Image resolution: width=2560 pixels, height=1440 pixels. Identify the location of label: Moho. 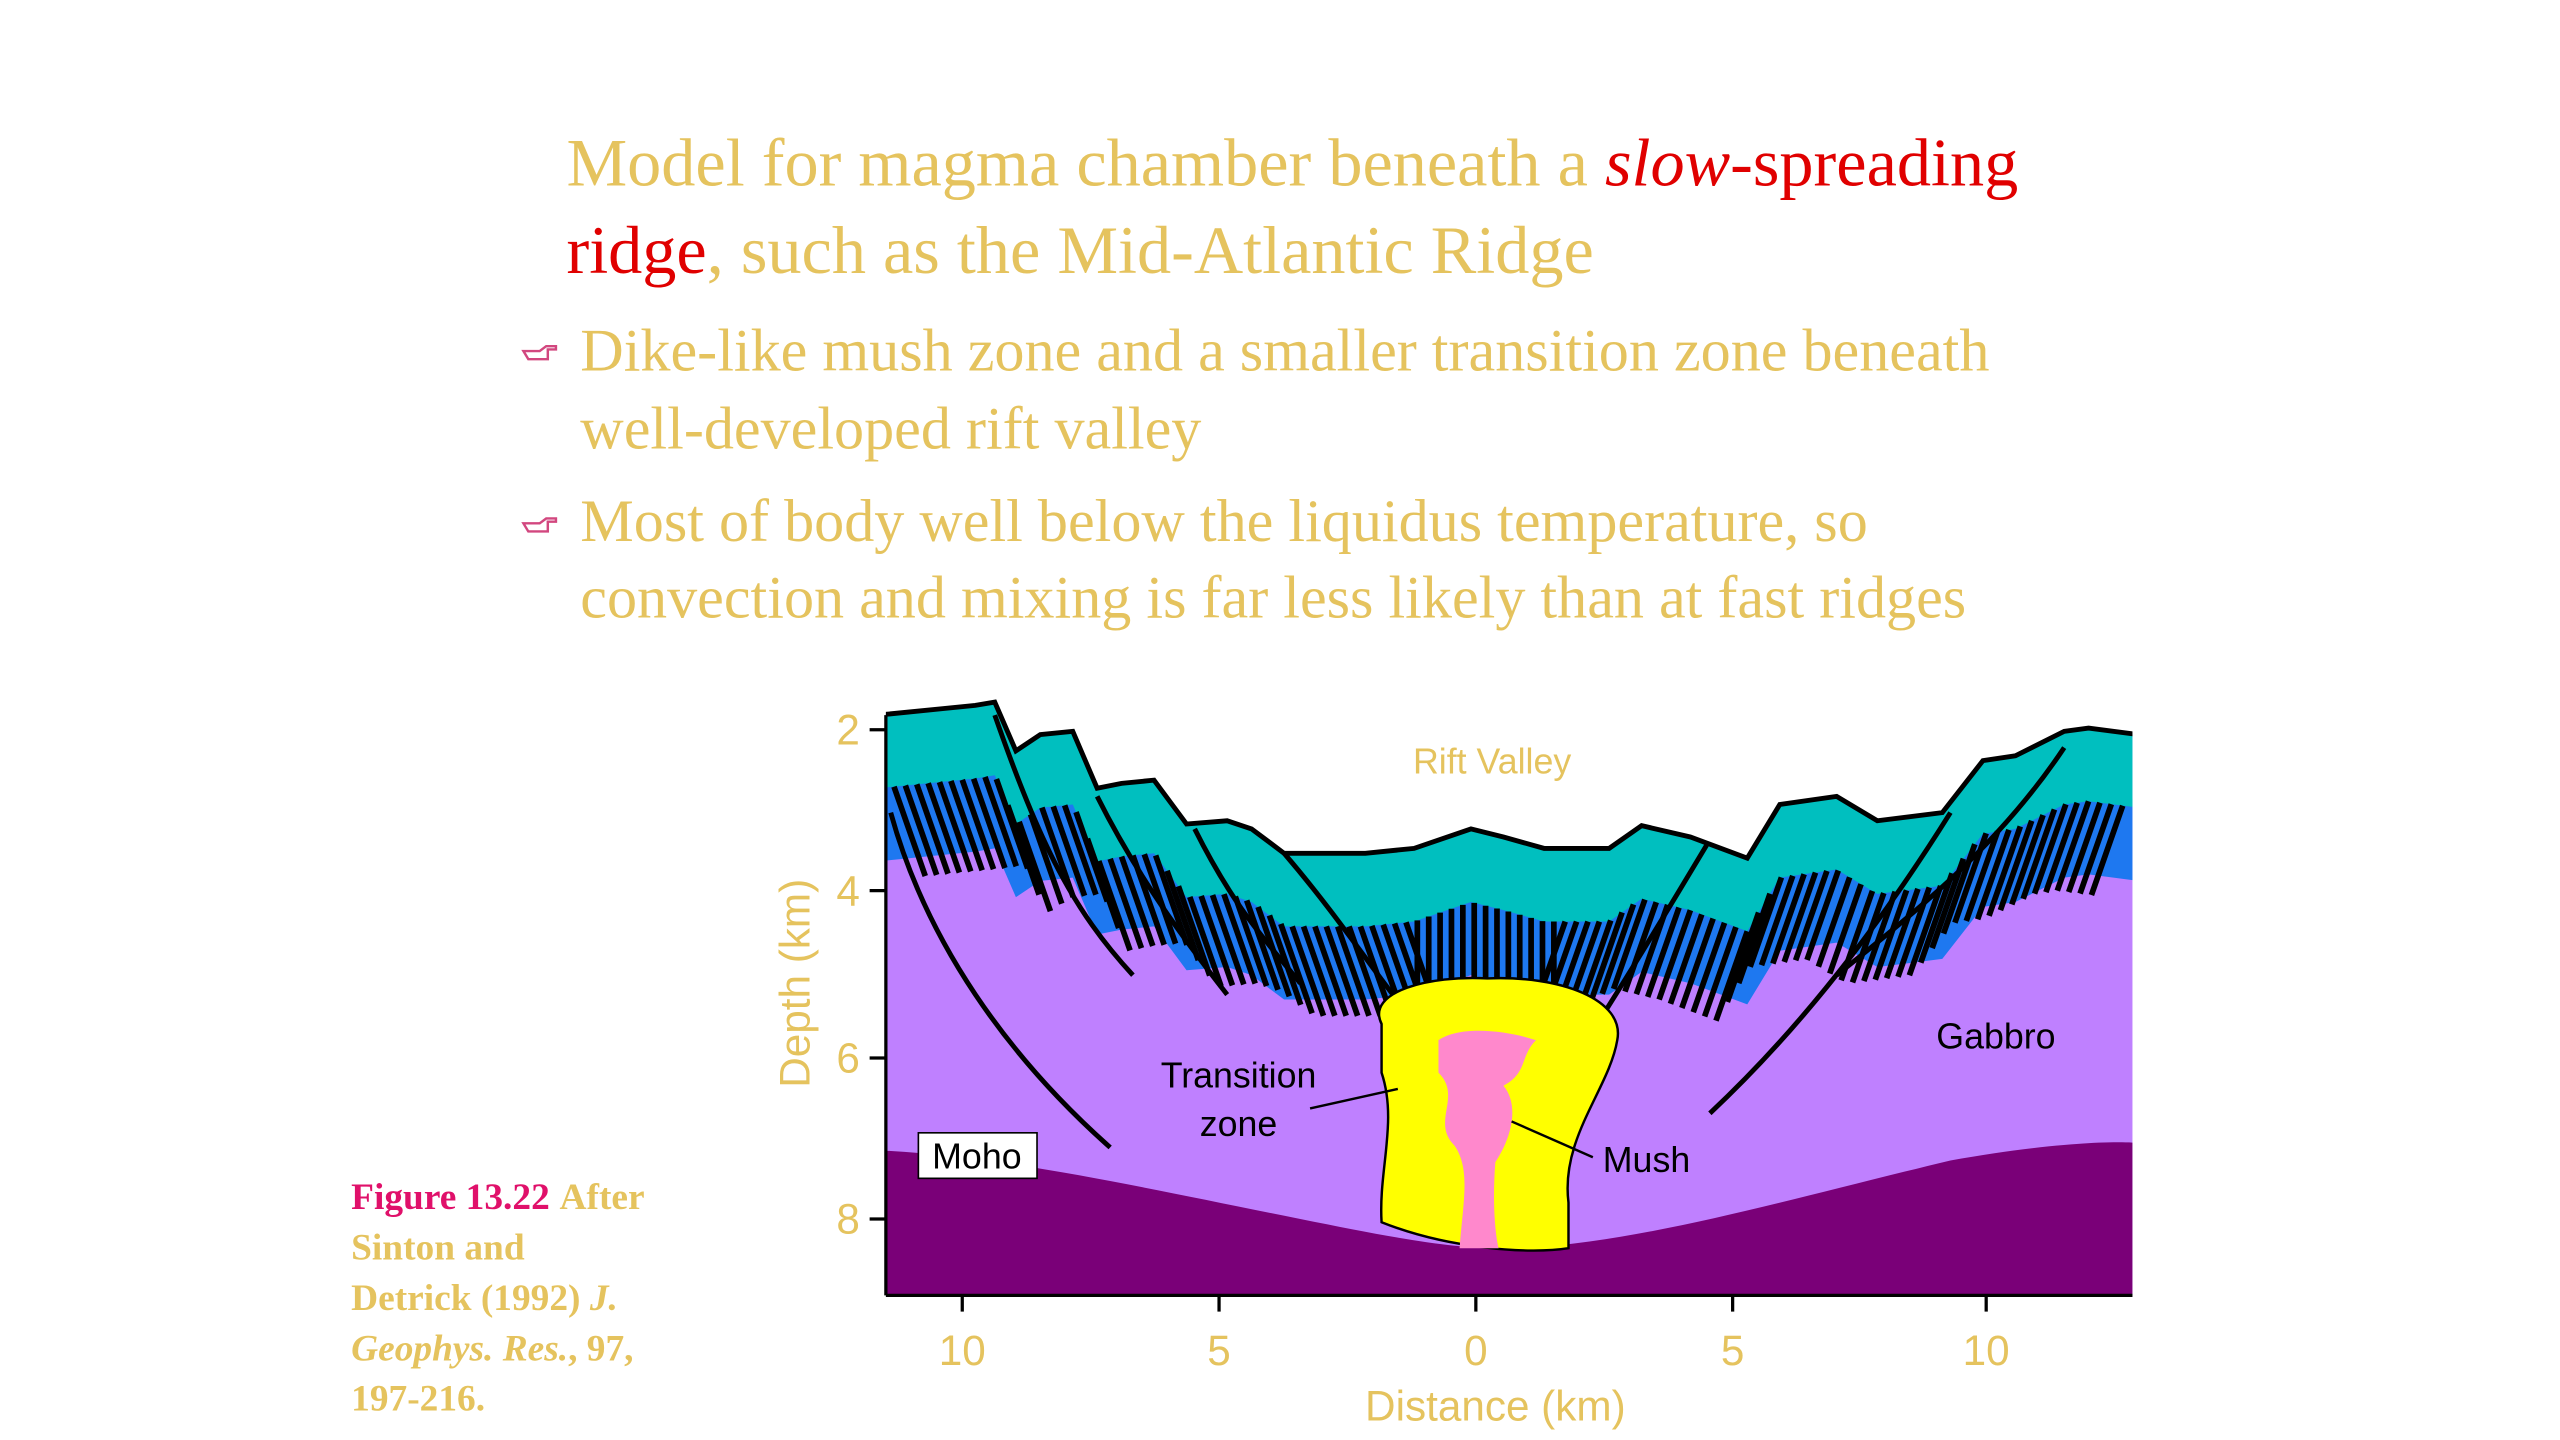
(976, 1157).